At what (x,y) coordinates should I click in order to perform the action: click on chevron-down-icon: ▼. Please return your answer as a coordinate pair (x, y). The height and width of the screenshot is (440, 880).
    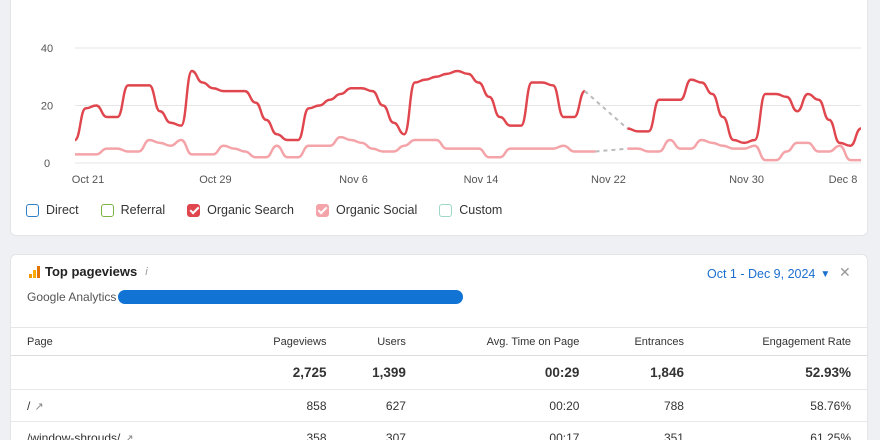
    Looking at the image, I should click on (825, 274).